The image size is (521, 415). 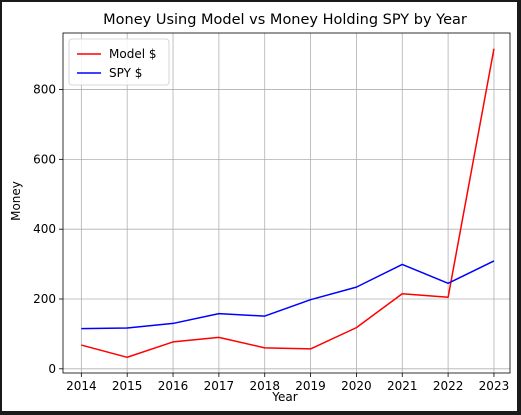 What do you see at coordinates (44, 159) in the screenshot?
I see `y-tick-label: 600` at bounding box center [44, 159].